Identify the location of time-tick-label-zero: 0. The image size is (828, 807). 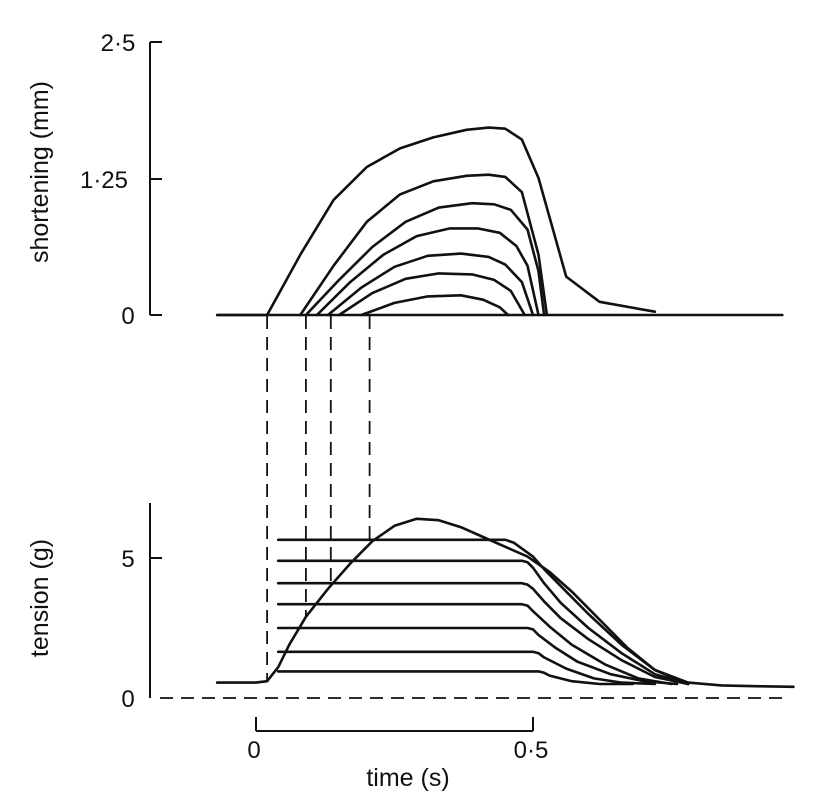
(253, 750).